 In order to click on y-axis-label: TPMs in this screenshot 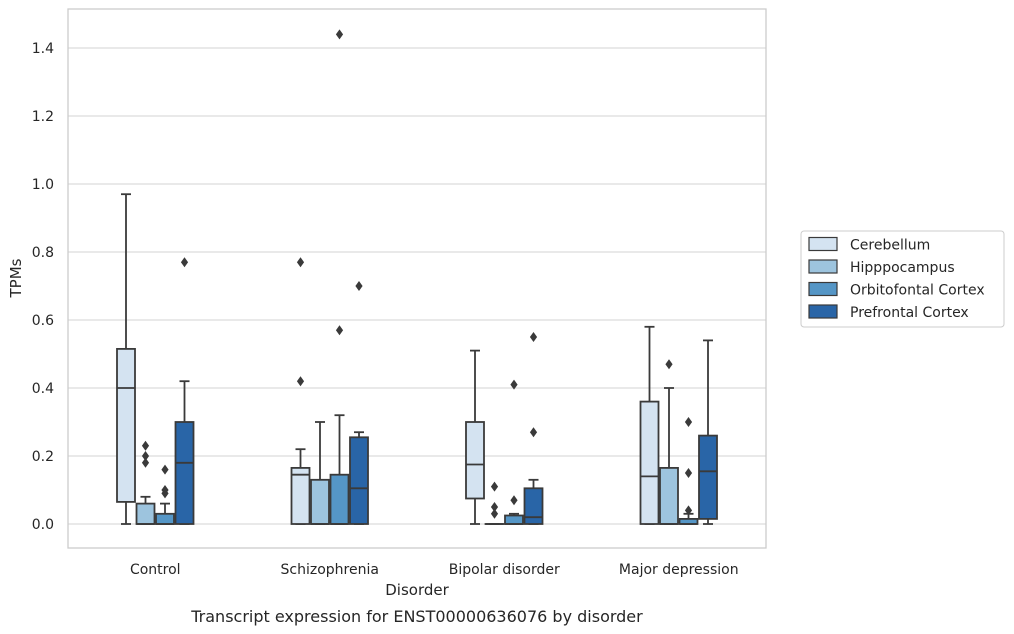, I will do `click(16, 278)`.